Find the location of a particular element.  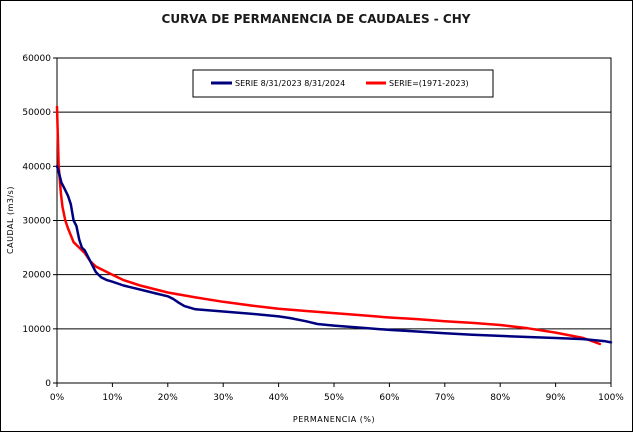

x-tick-label: 10% is located at coordinates (112, 398).